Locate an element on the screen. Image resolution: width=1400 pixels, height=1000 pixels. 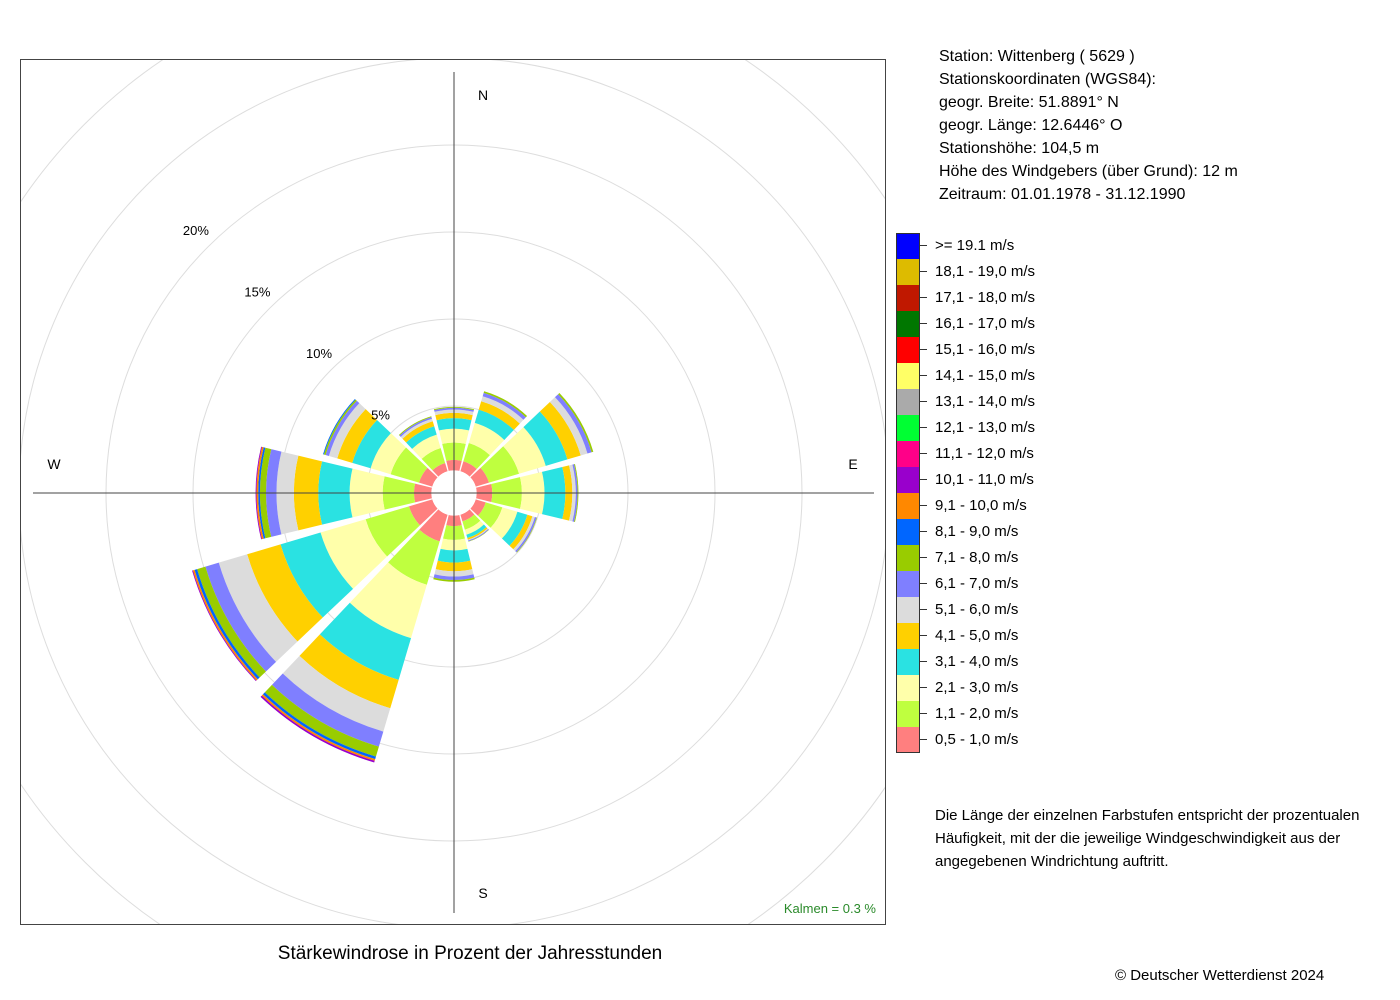
legend-label: 14,1 - 15,0 m/s is located at coordinates (985, 375).